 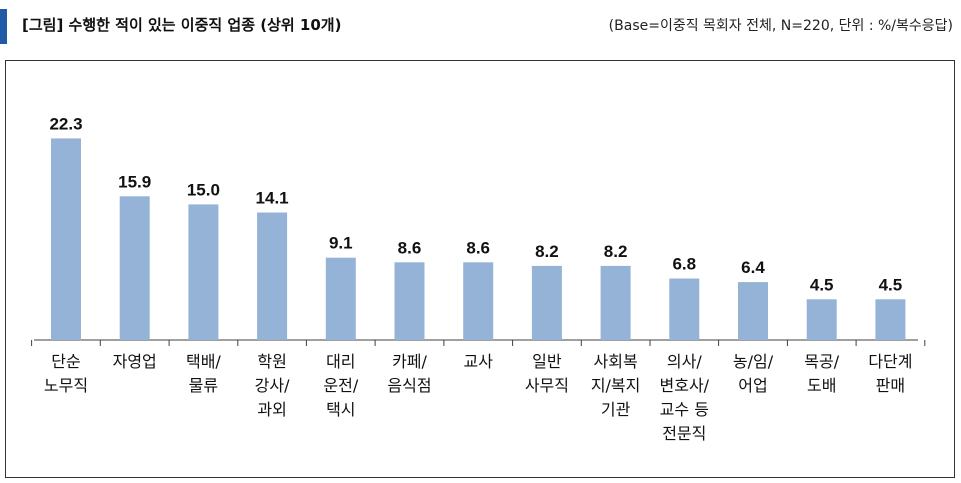 What do you see at coordinates (684, 264) in the screenshot?
I see `data-label: 6.8` at bounding box center [684, 264].